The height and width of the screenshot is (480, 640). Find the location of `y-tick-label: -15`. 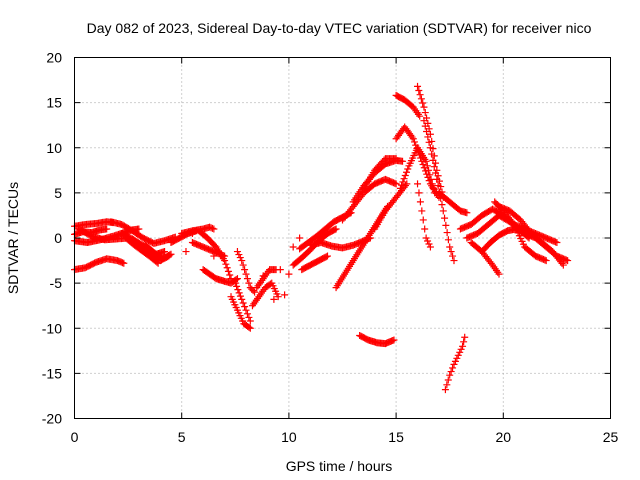

y-tick-label: -15 is located at coordinates (52, 373).